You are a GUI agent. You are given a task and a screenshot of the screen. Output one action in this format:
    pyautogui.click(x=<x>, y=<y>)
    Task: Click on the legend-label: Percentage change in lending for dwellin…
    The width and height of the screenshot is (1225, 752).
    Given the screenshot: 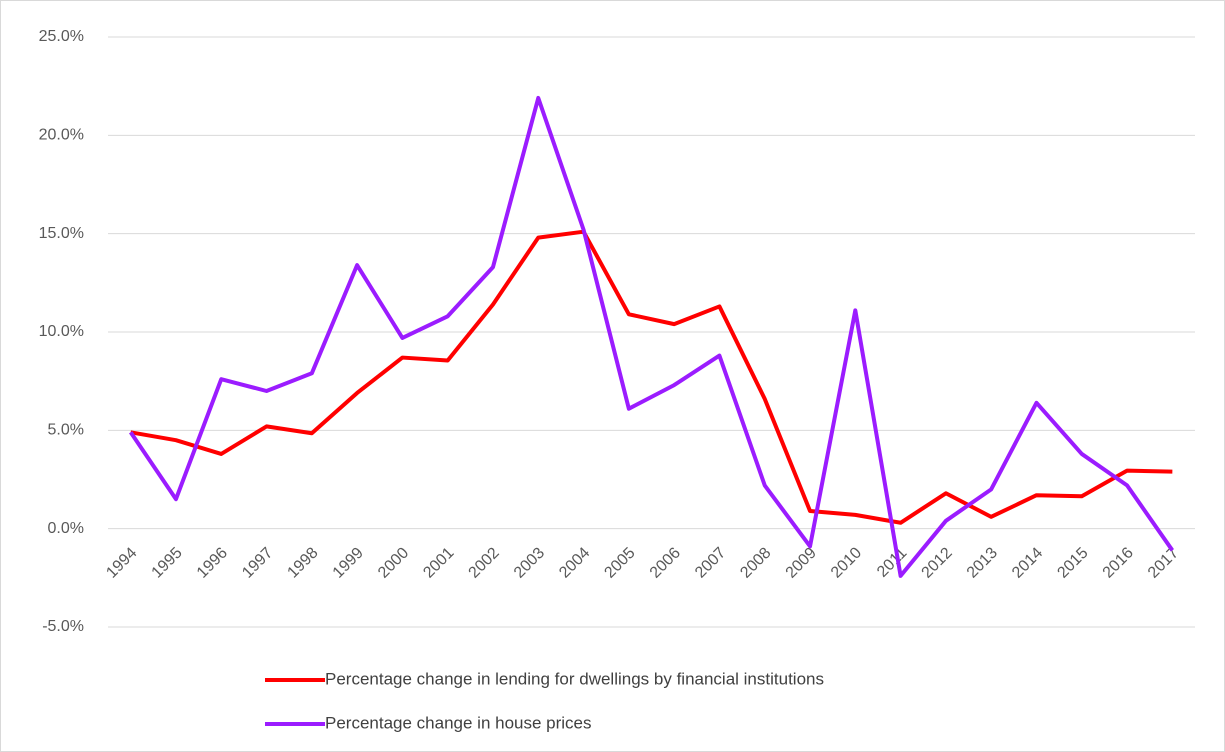 What is the action you would take?
    pyautogui.click(x=574, y=678)
    